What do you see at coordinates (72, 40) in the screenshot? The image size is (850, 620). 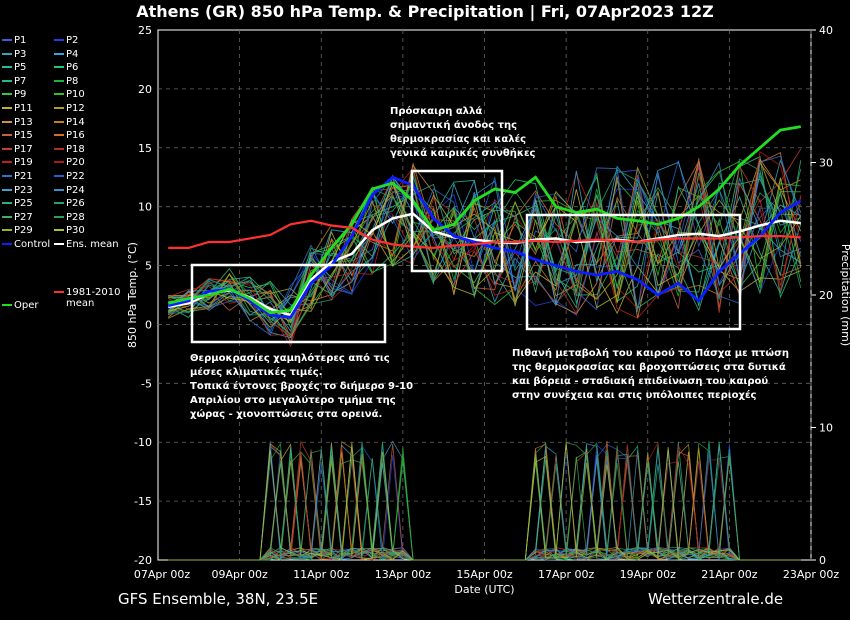 I see `legend-label: P2` at bounding box center [72, 40].